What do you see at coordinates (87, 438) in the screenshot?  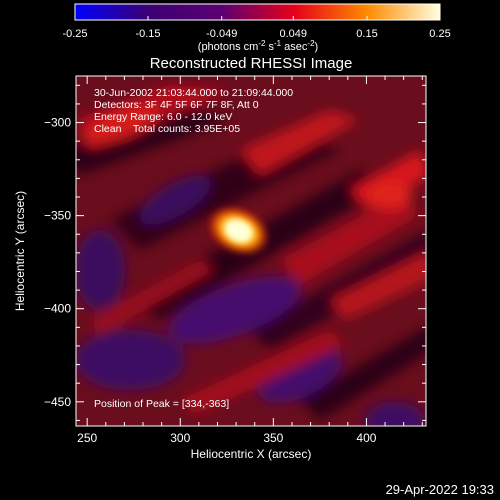 I see `x-tick-label: 250` at bounding box center [87, 438].